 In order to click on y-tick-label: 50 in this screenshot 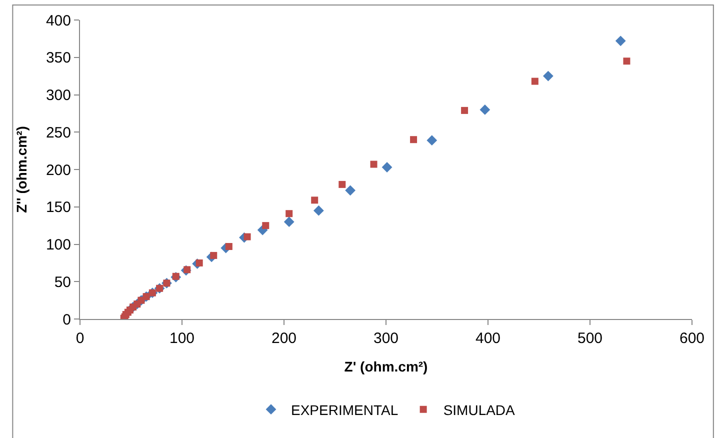, I will do `click(62, 282)`.